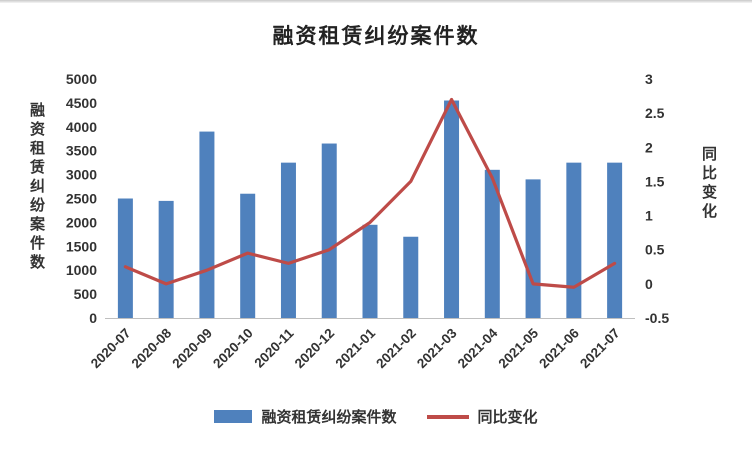 Image resolution: width=752 pixels, height=452 pixels. I want to click on left-tick-label: 3000, so click(81, 175).